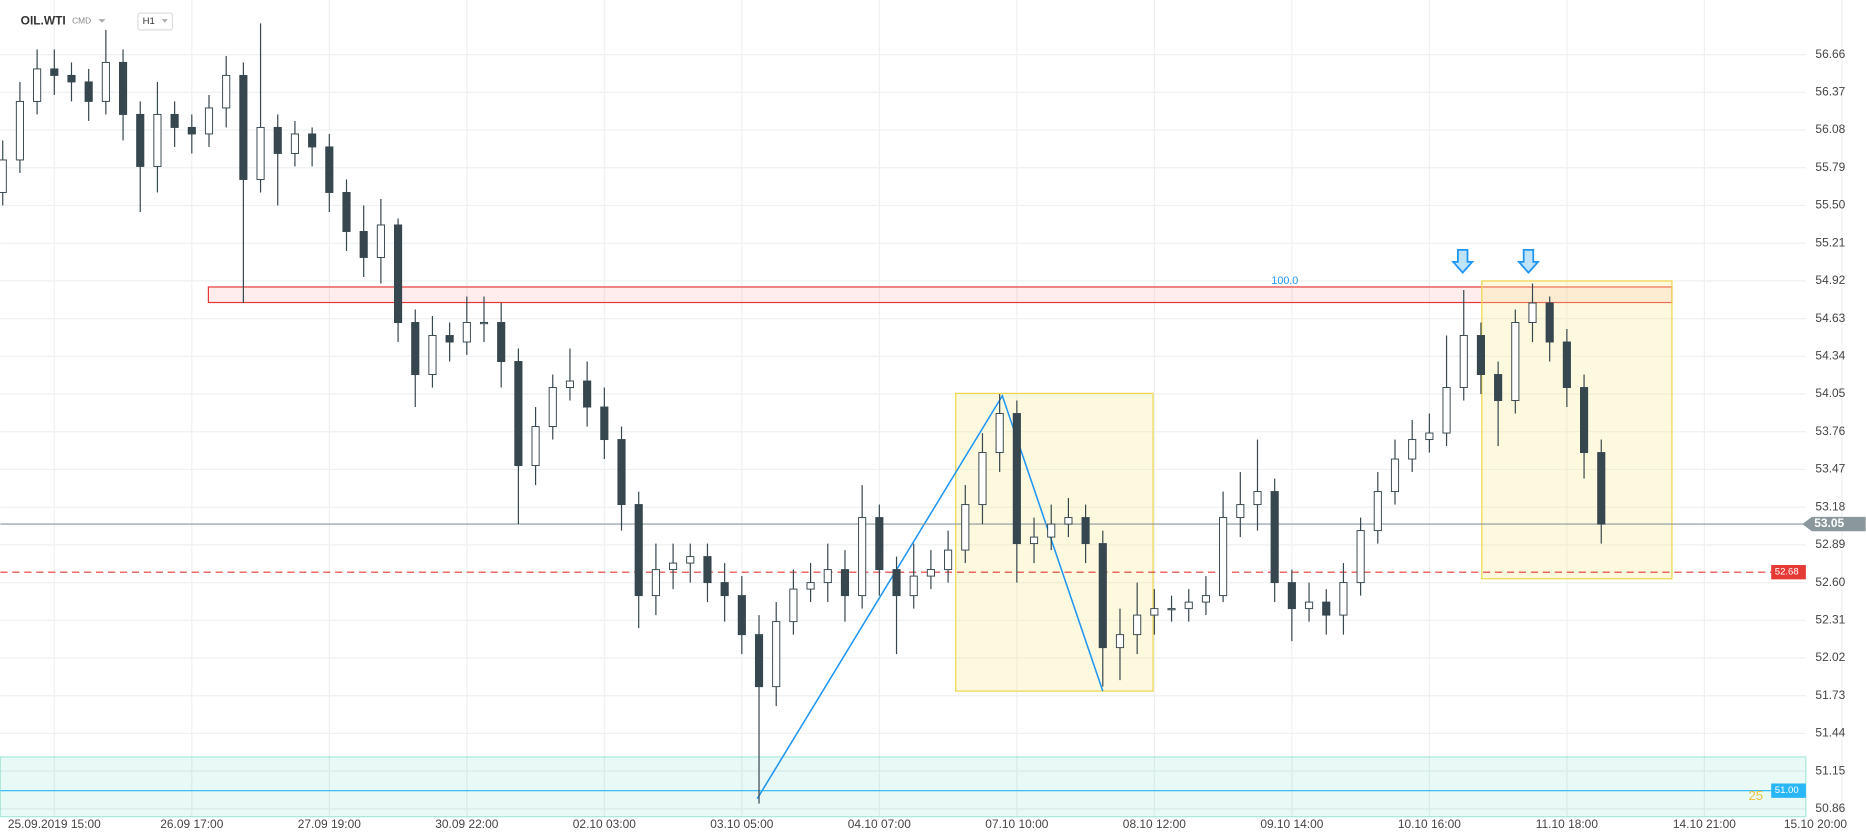 This screenshot has height=837, width=1866. I want to click on timeframe-button, so click(155, 21).